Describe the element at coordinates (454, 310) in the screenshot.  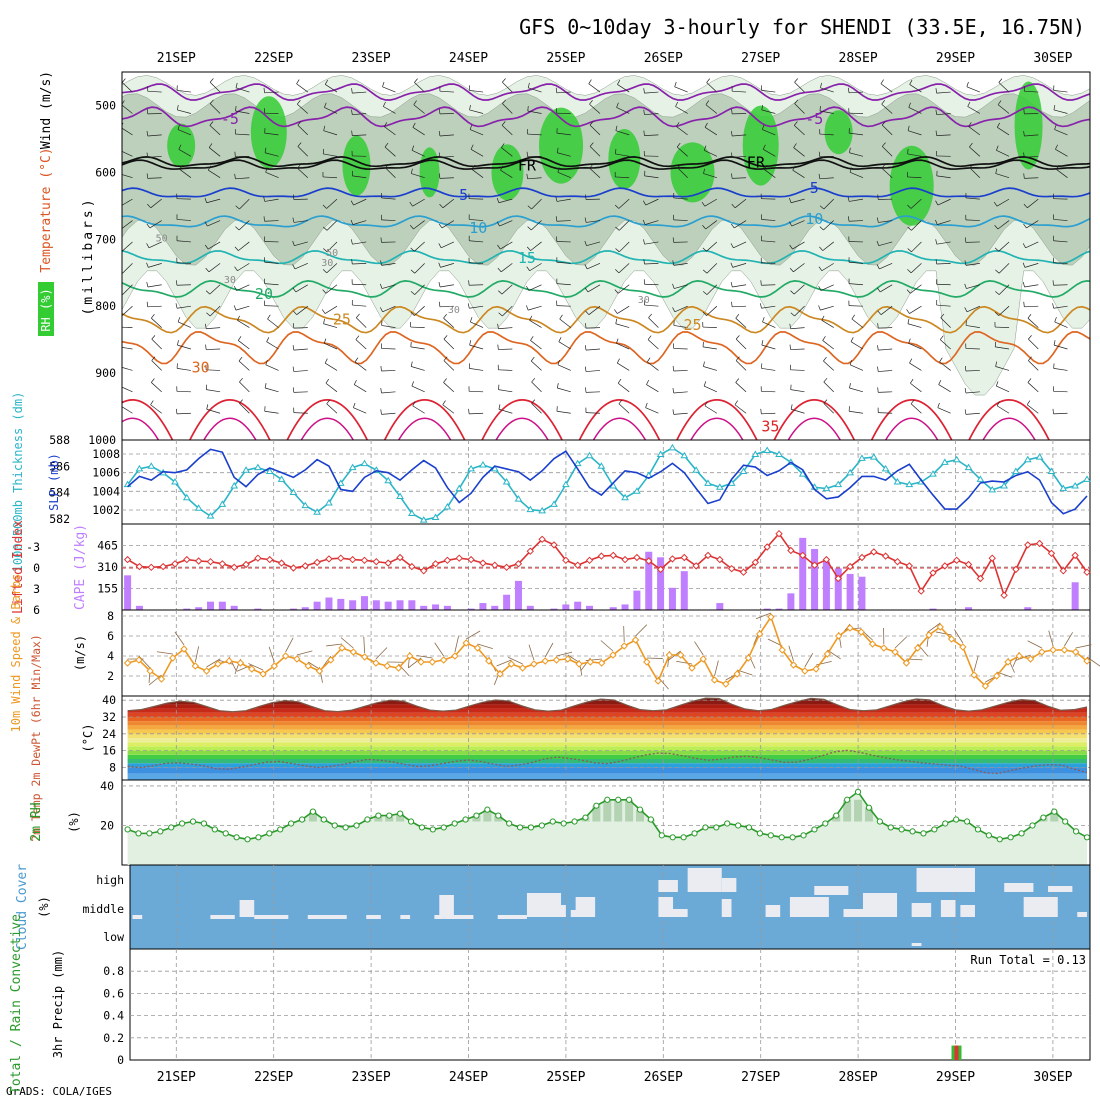
I see `rh-contour-label: 30` at that location.